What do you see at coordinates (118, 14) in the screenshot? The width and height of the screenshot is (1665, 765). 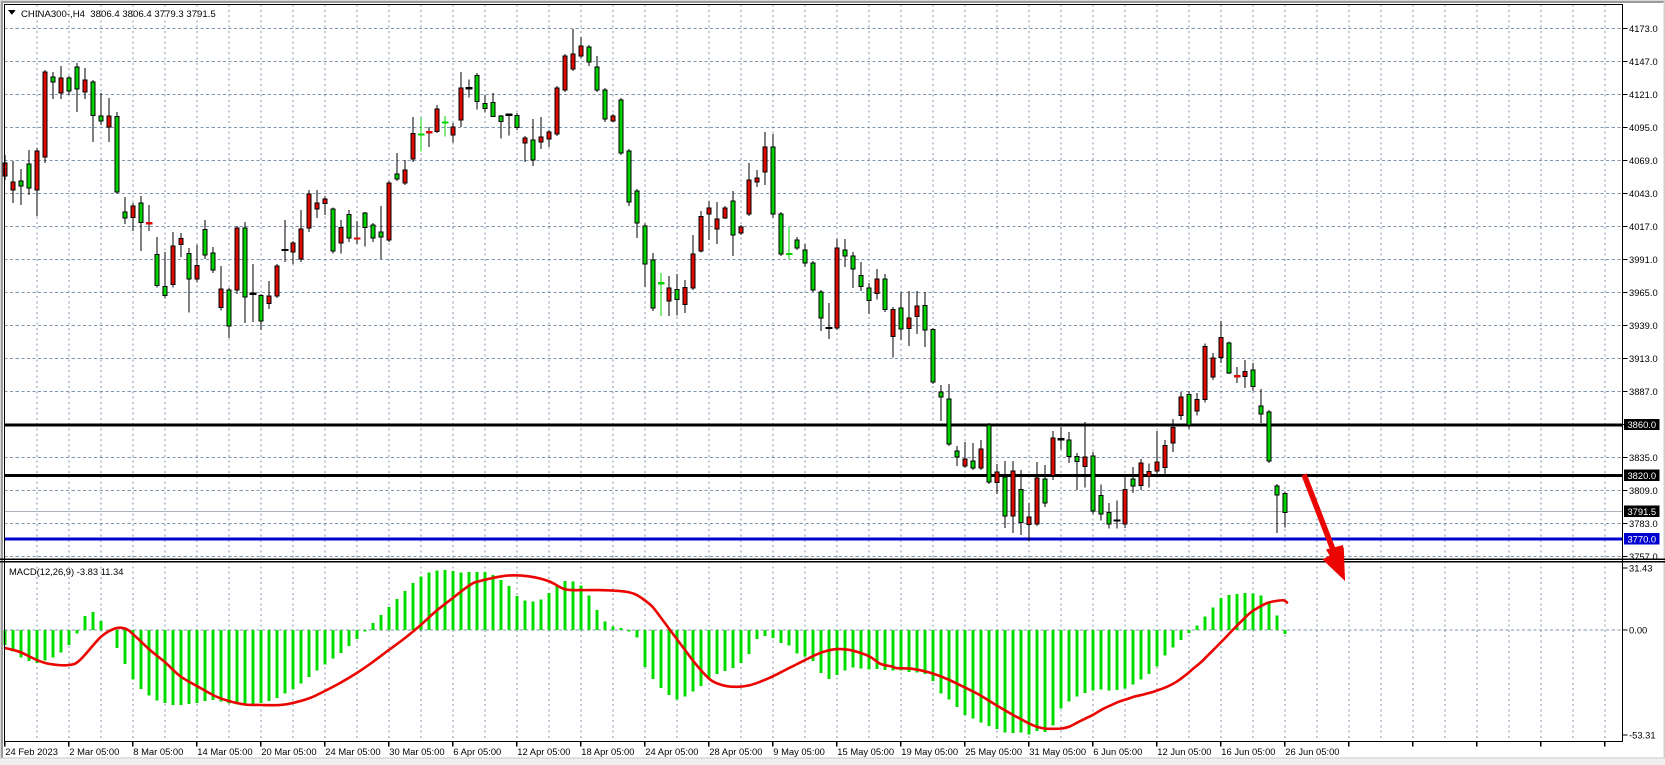 I see `svg-text:CHINA300-,H4 3806.4 3806.4 37: CHINA300-,H4 3806.4 3806.4 3779.3 3791.5` at bounding box center [118, 14].